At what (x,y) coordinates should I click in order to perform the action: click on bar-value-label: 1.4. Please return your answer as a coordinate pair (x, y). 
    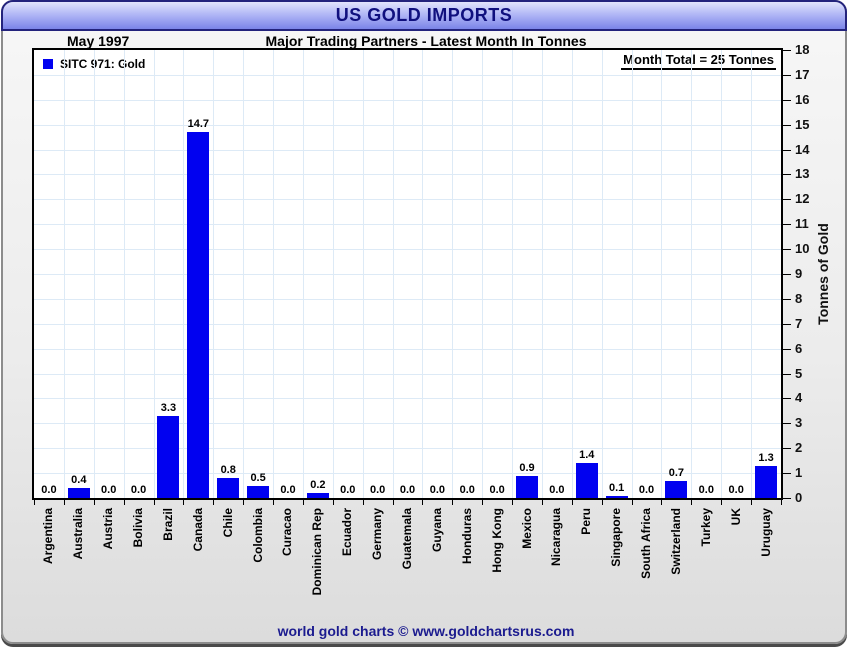
    Looking at the image, I should click on (587, 455).